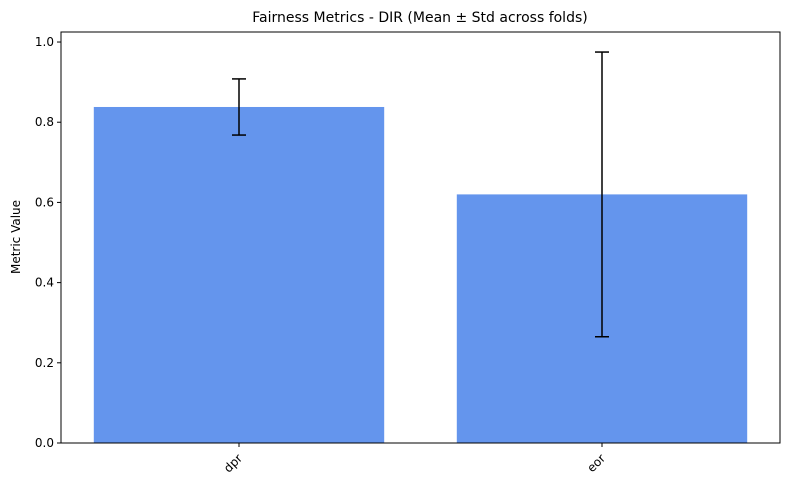  Describe the element at coordinates (44, 122) in the screenshot. I see `y-tick-label: 0.8` at that location.